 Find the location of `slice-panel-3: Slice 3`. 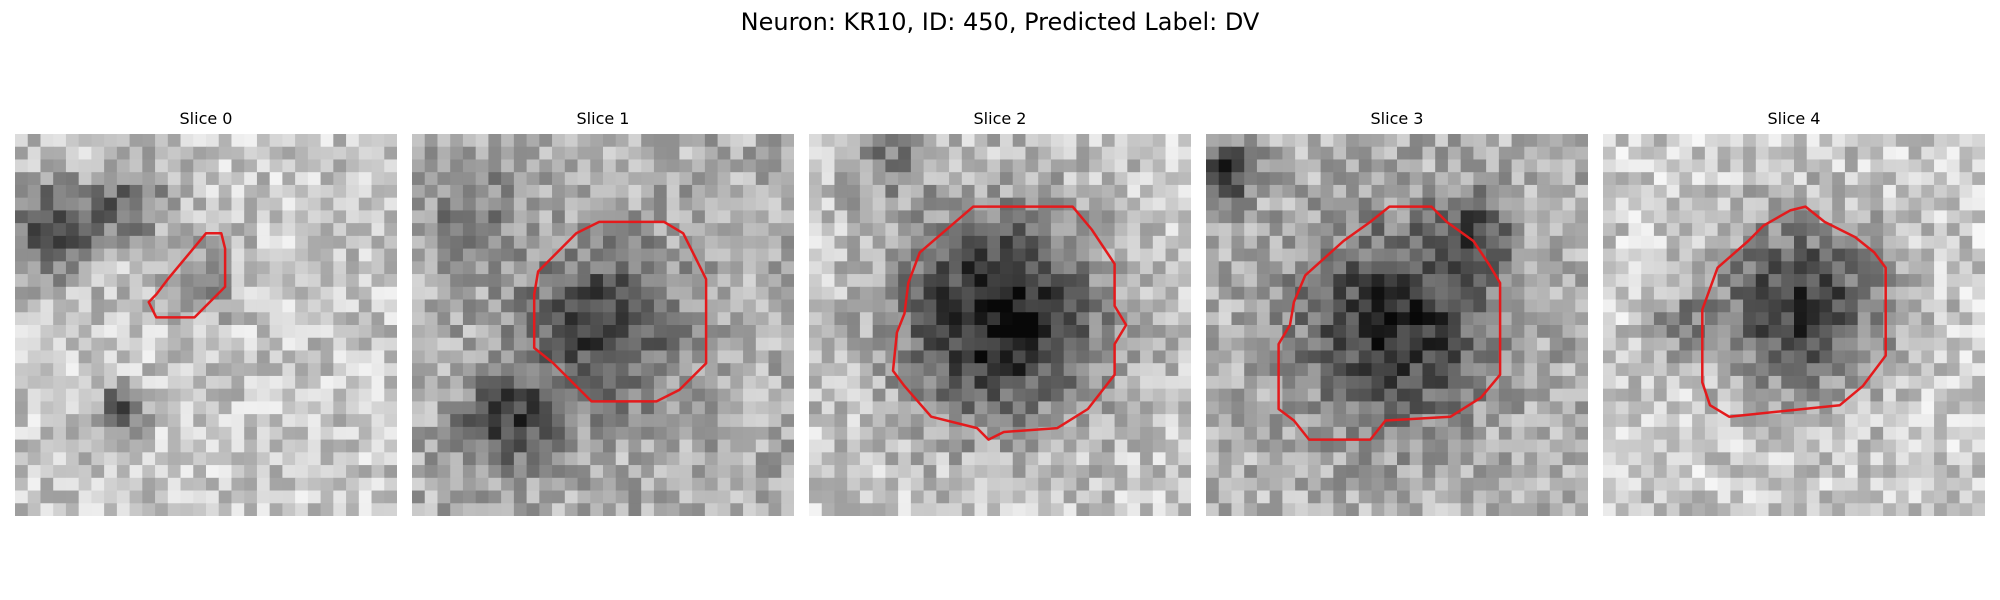

slice-panel-3: Slice 3 is located at coordinates (1397, 312).